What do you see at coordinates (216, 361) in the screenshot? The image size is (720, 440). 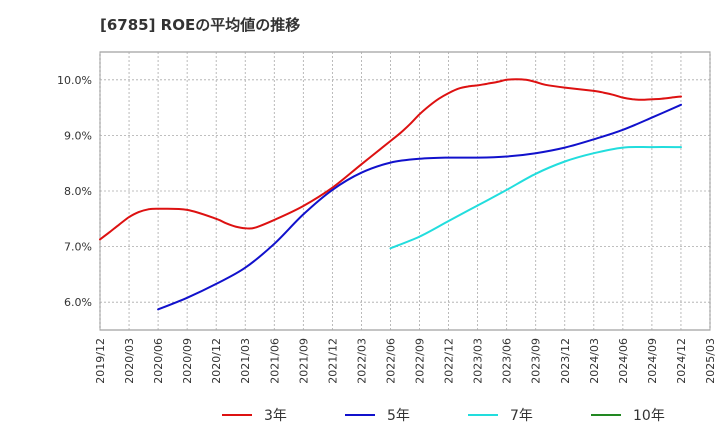 I see `x-tick-label: 2020/12` at bounding box center [216, 361].